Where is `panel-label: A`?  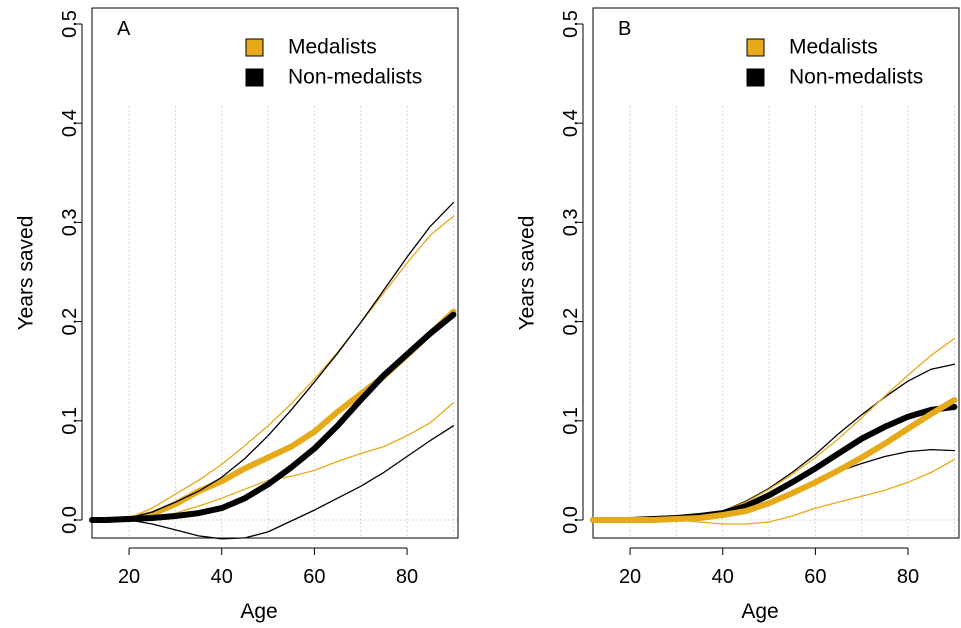
panel-label: A is located at coordinates (124, 29).